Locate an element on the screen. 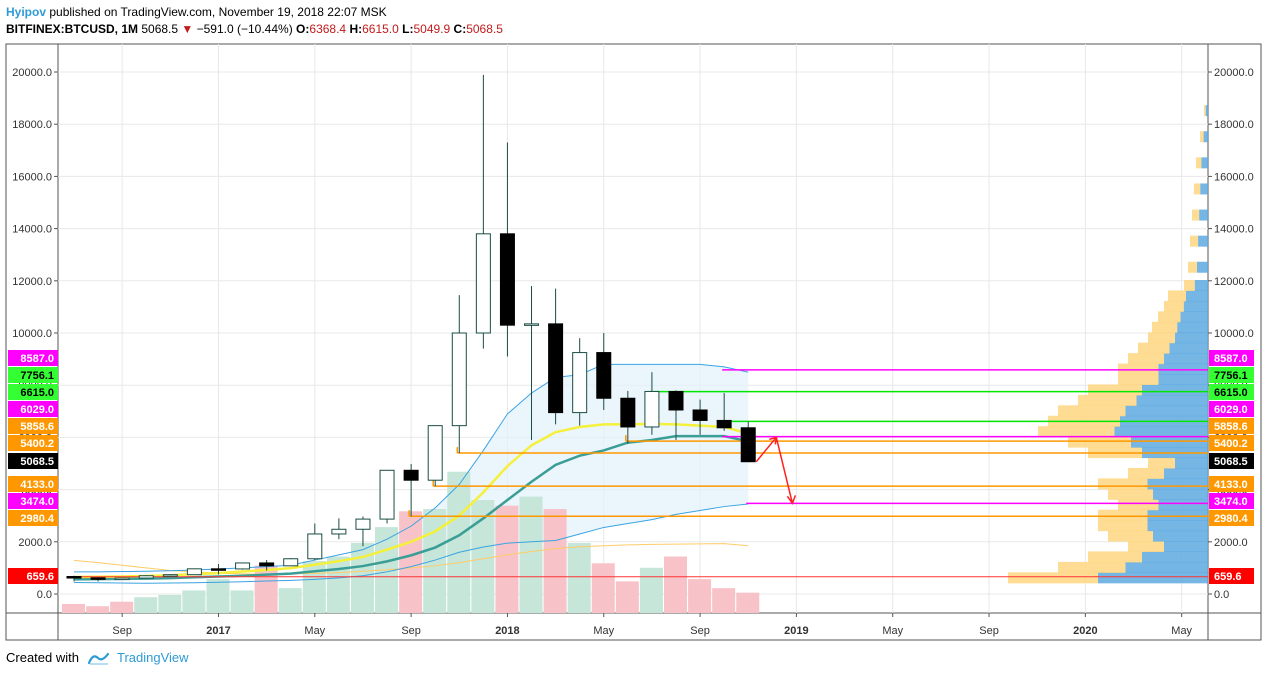 The height and width of the screenshot is (677, 1267). price-tag-left: 6029.0 is located at coordinates (37, 410).